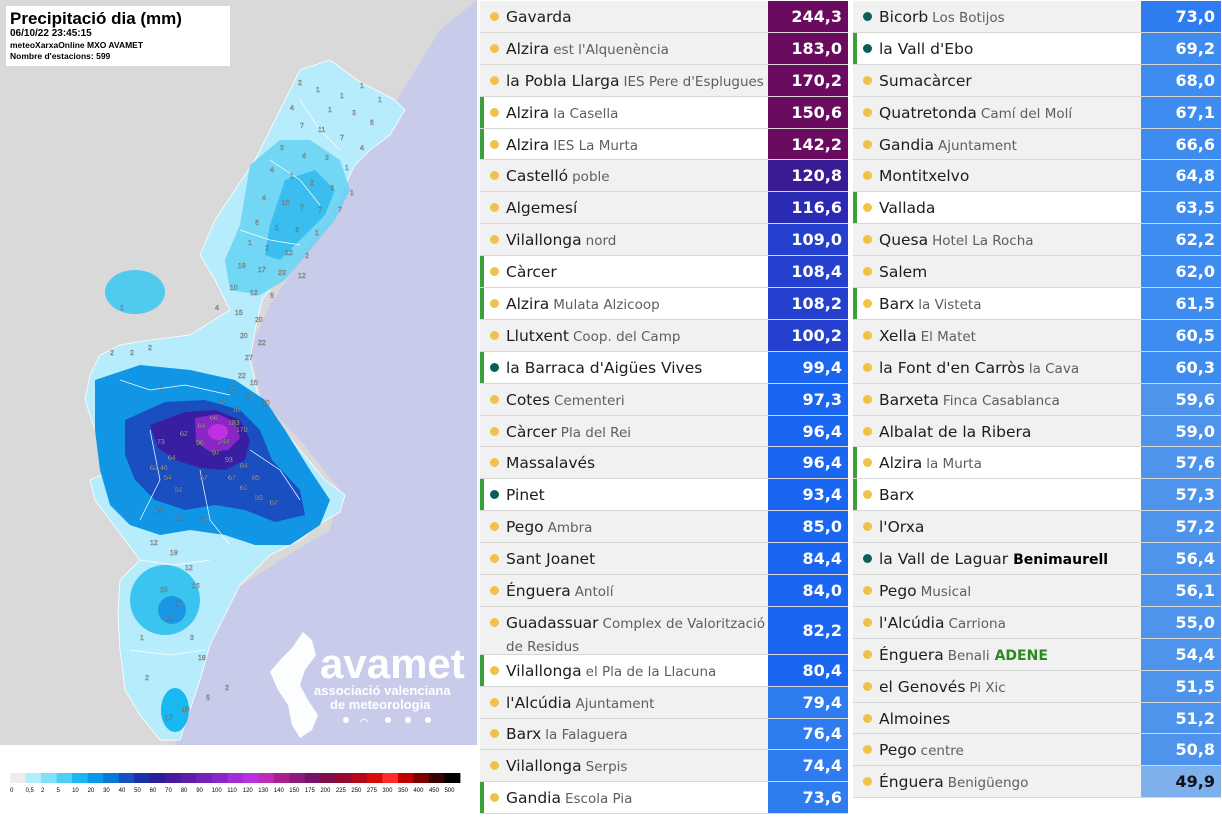 This screenshot has width=1222, height=819. What do you see at coordinates (808, 734) in the screenshot?
I see `station-precip-value: 76,4` at bounding box center [808, 734].